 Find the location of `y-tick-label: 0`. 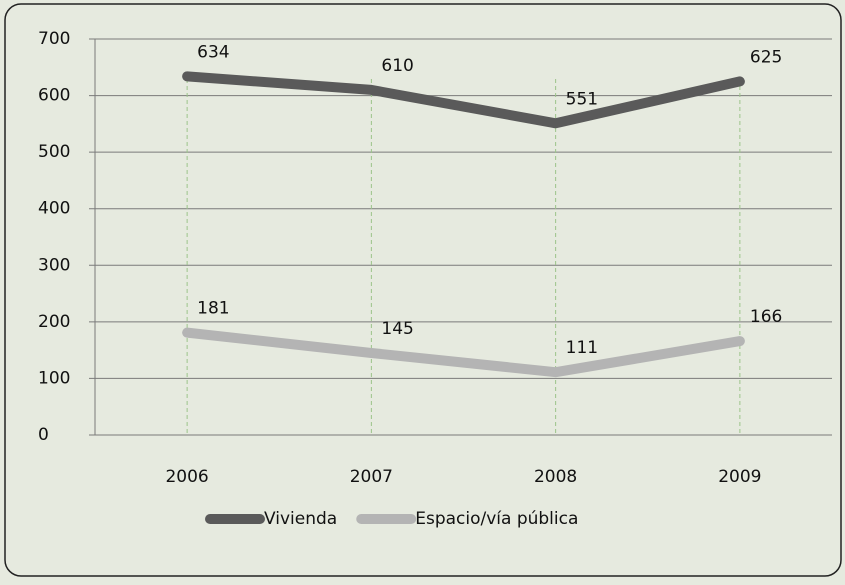

y-tick-label: 0 is located at coordinates (43, 435).